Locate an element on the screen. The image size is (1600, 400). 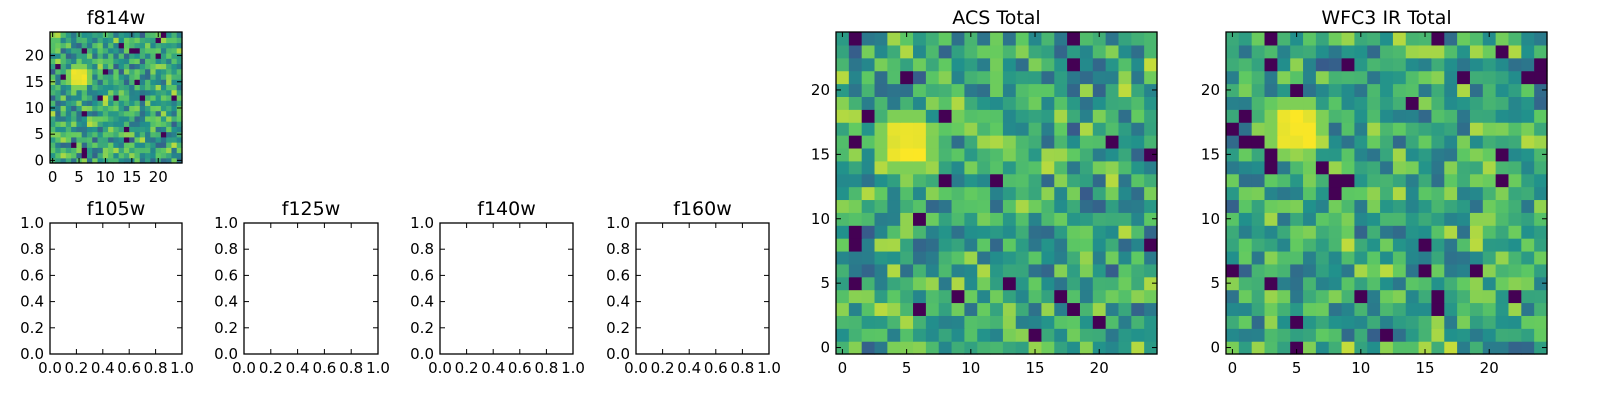
y-tick-label: 15 is located at coordinates (820, 154).